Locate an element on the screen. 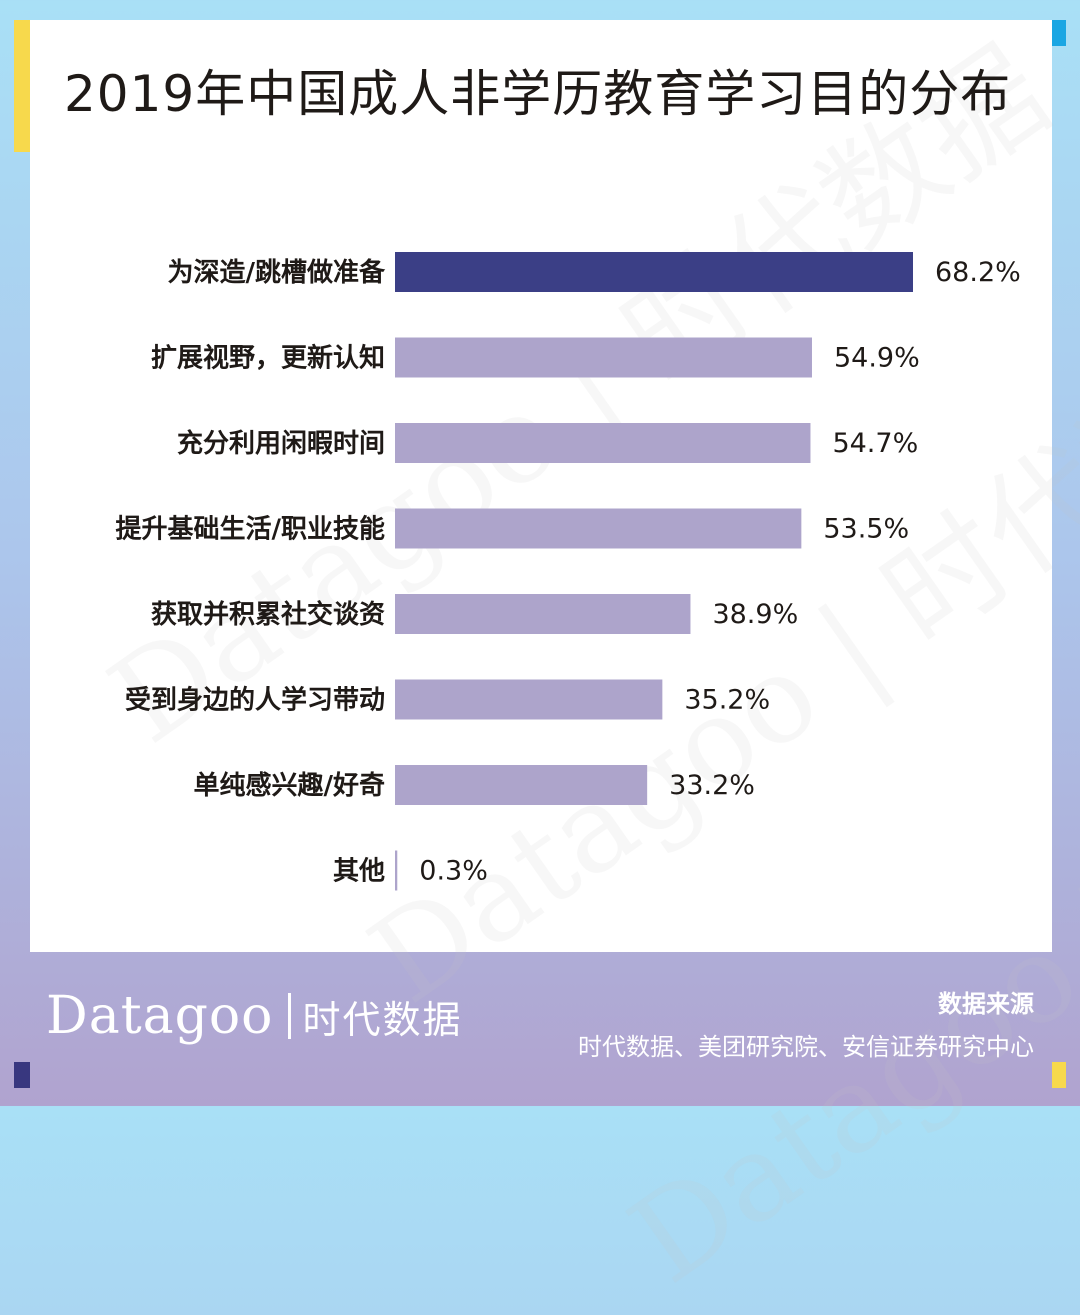 This screenshot has width=1080, height=1315. category-label-7: 单纯感兴趣/好奇 is located at coordinates (290, 785).